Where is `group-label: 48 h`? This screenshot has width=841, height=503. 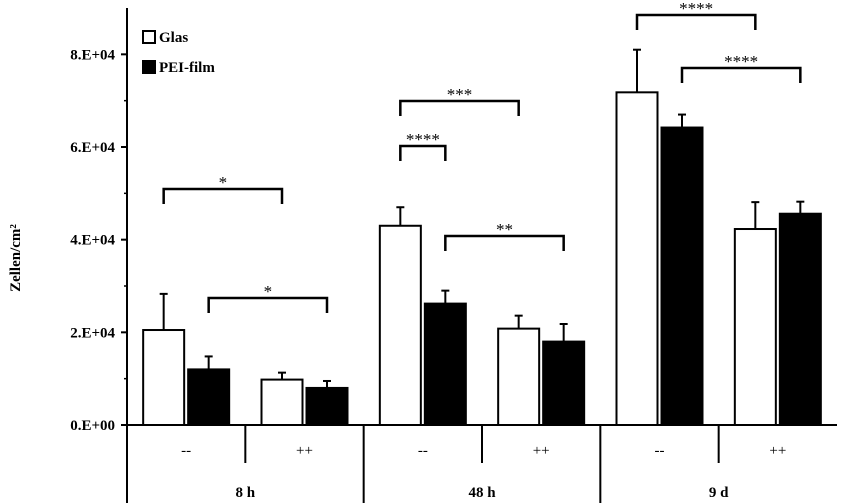 group-label: 48 h is located at coordinates (482, 493).